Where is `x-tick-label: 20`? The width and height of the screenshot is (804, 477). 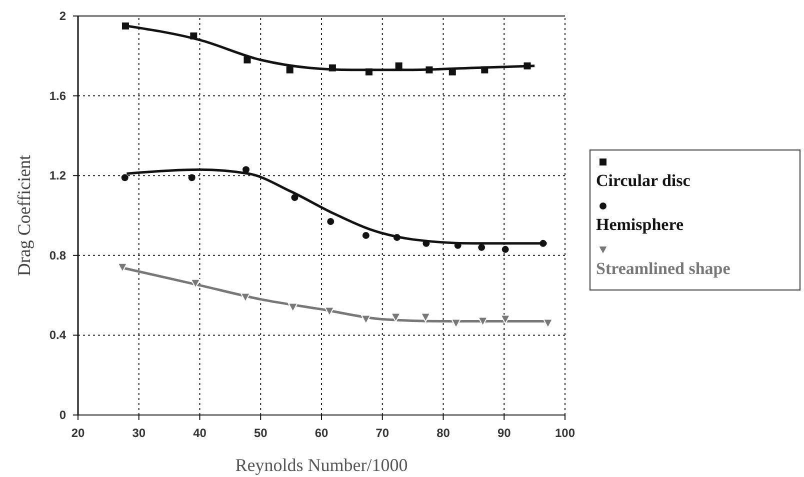 x-tick-label: 20 is located at coordinates (78, 433).